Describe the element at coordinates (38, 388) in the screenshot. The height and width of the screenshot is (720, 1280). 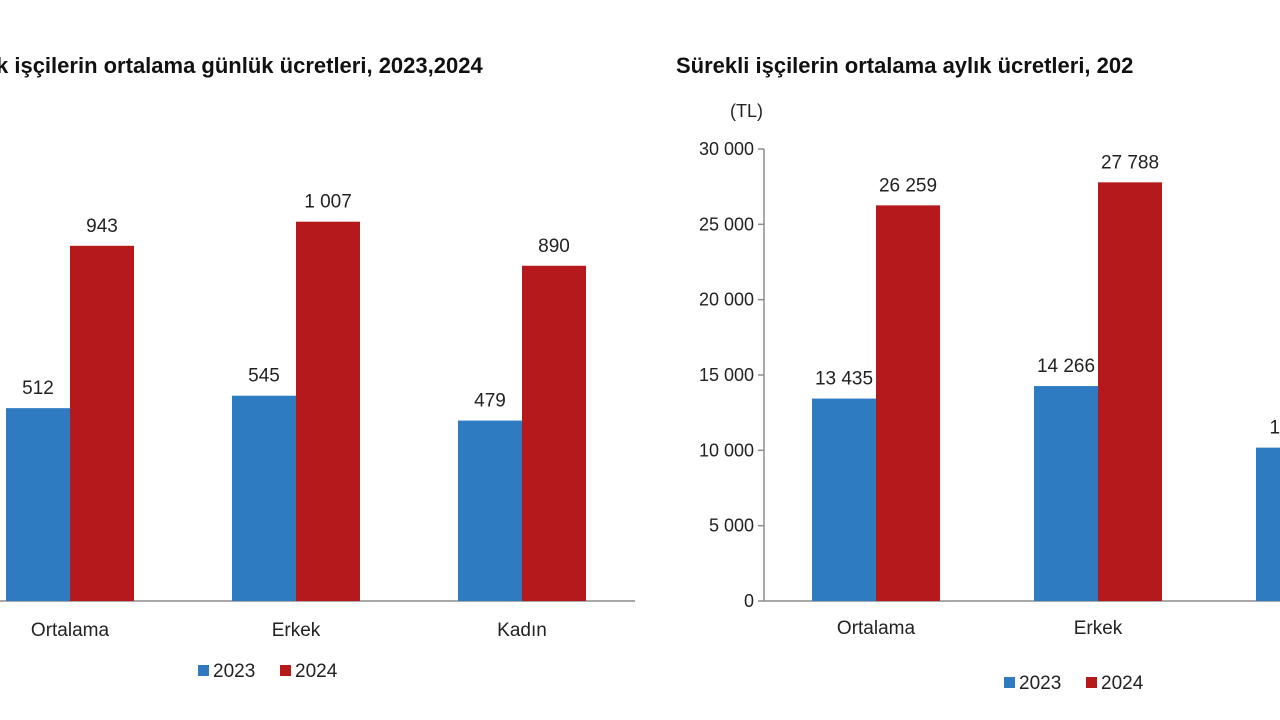
I see `data-label-2023-0: 512` at that location.